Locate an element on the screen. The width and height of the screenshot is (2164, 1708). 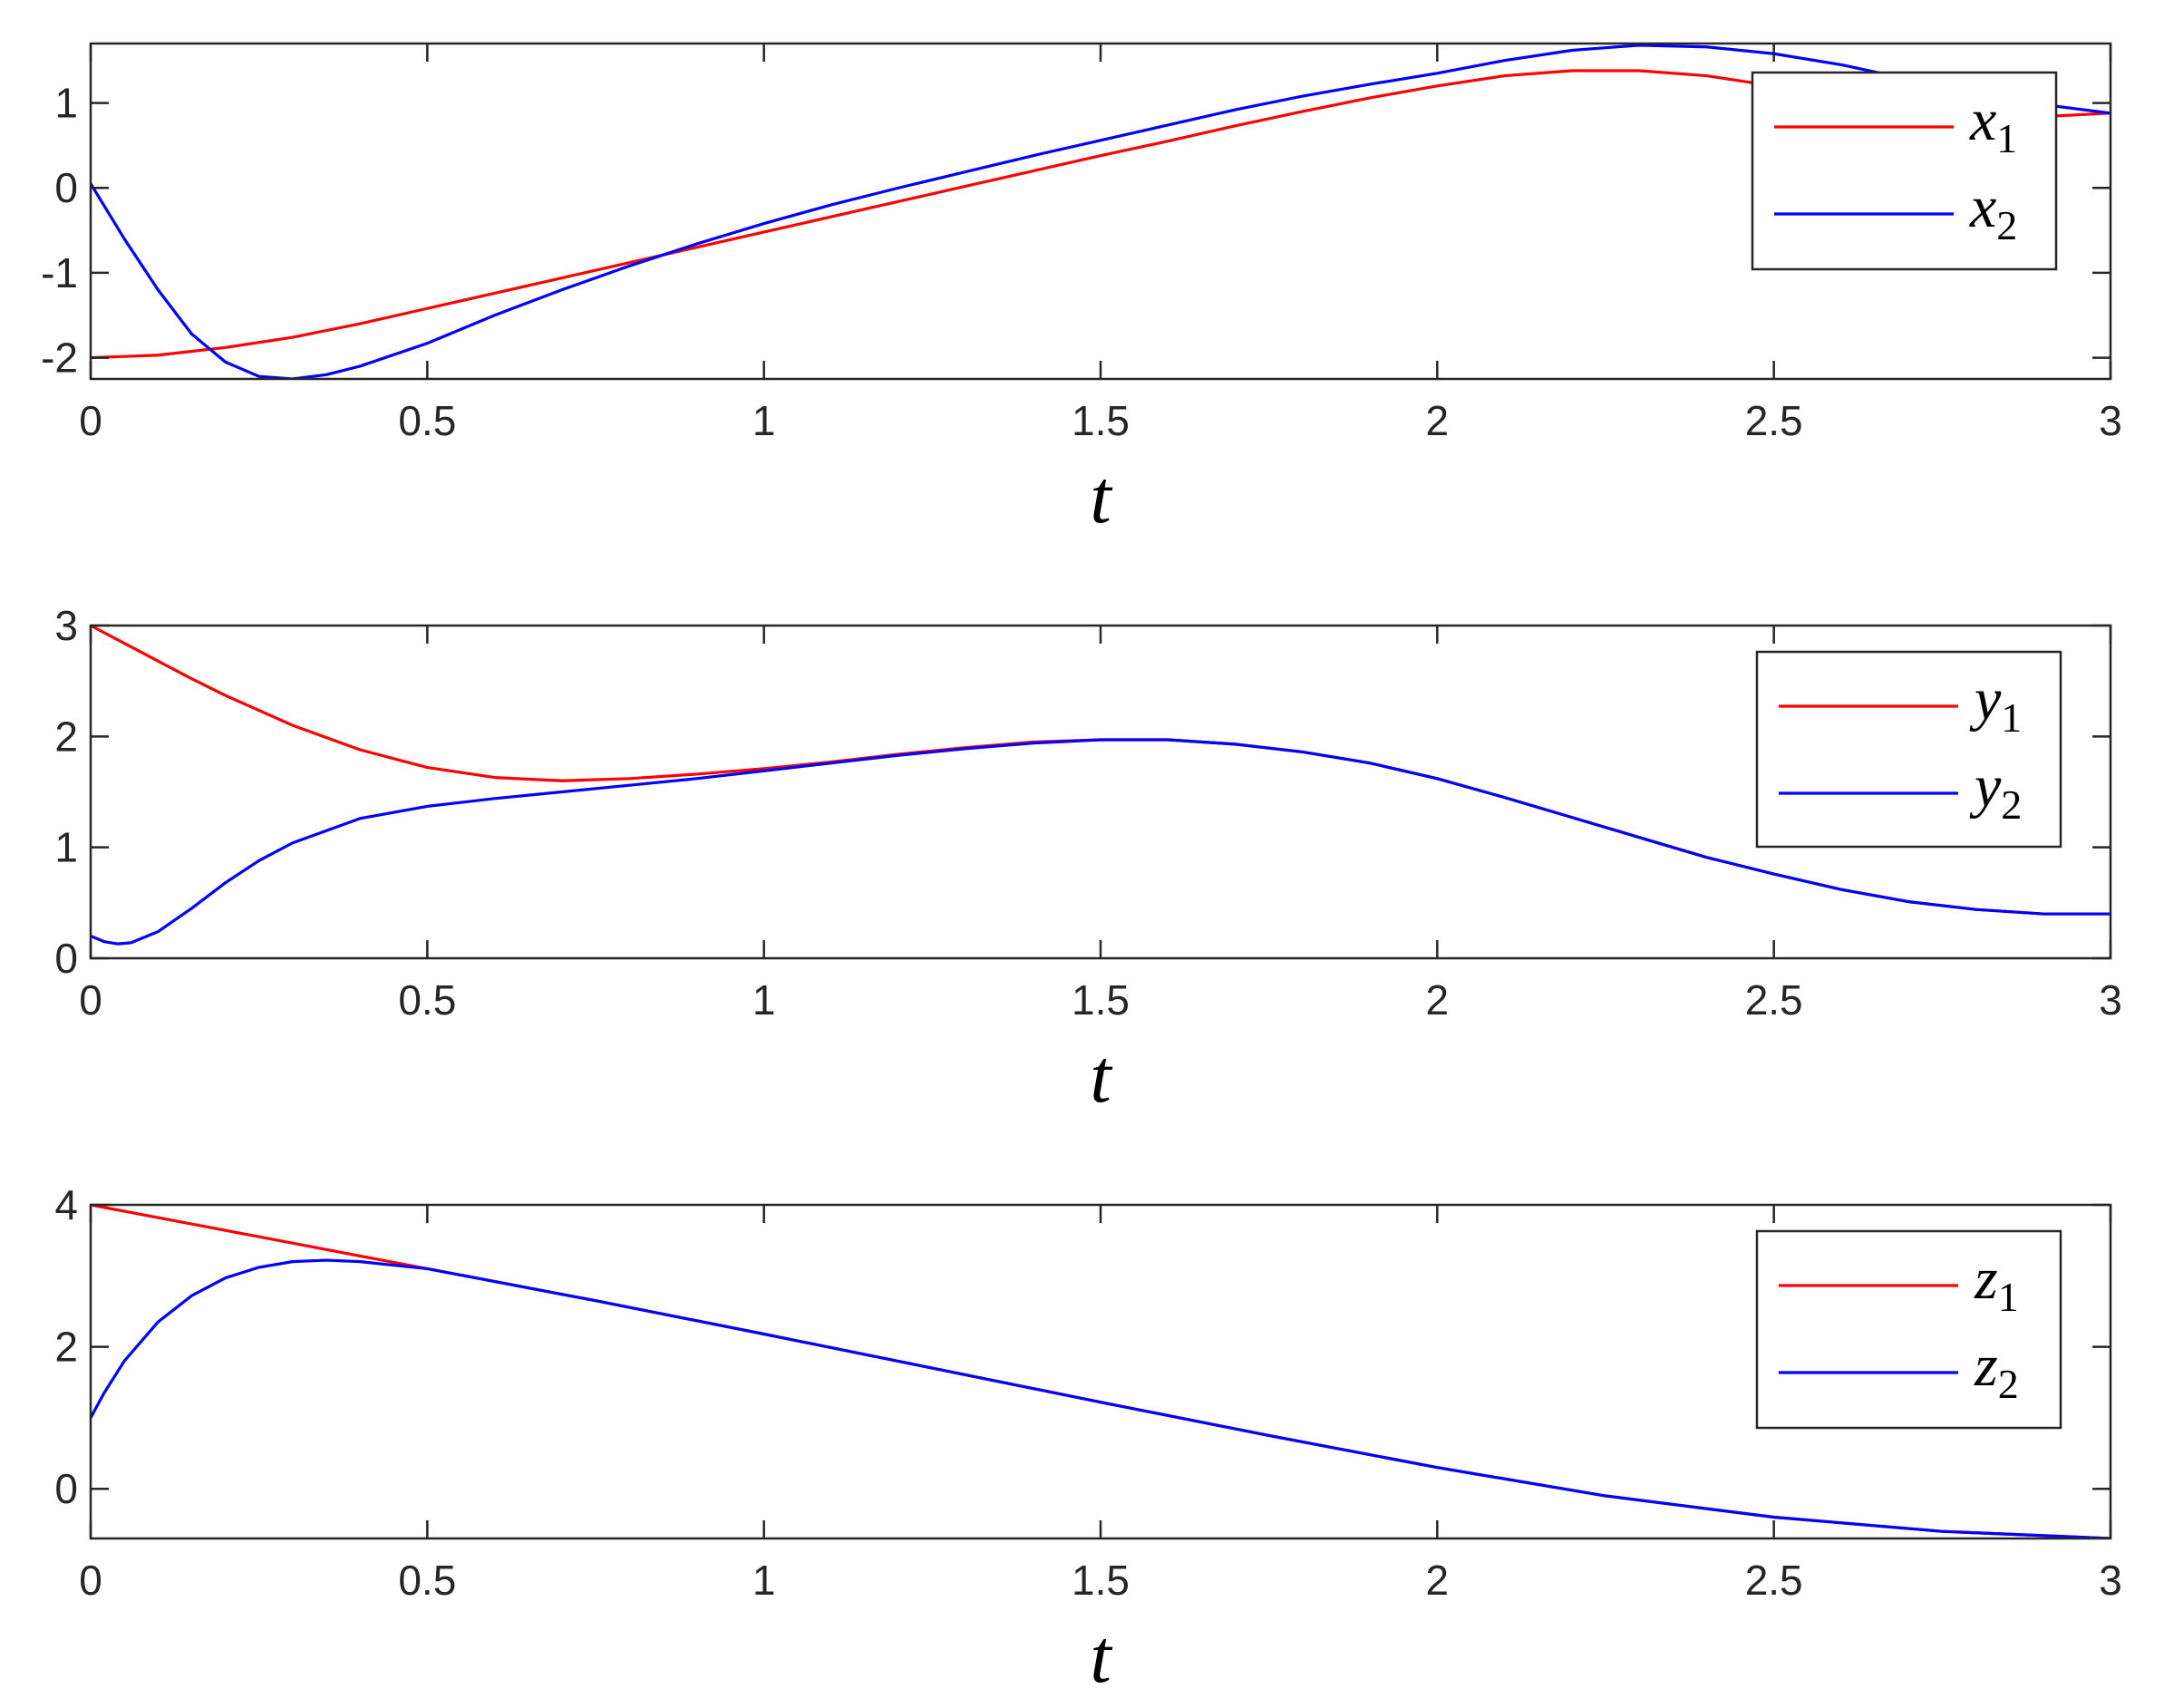
legend-label-z2: z2 is located at coordinates (1997, 1370).